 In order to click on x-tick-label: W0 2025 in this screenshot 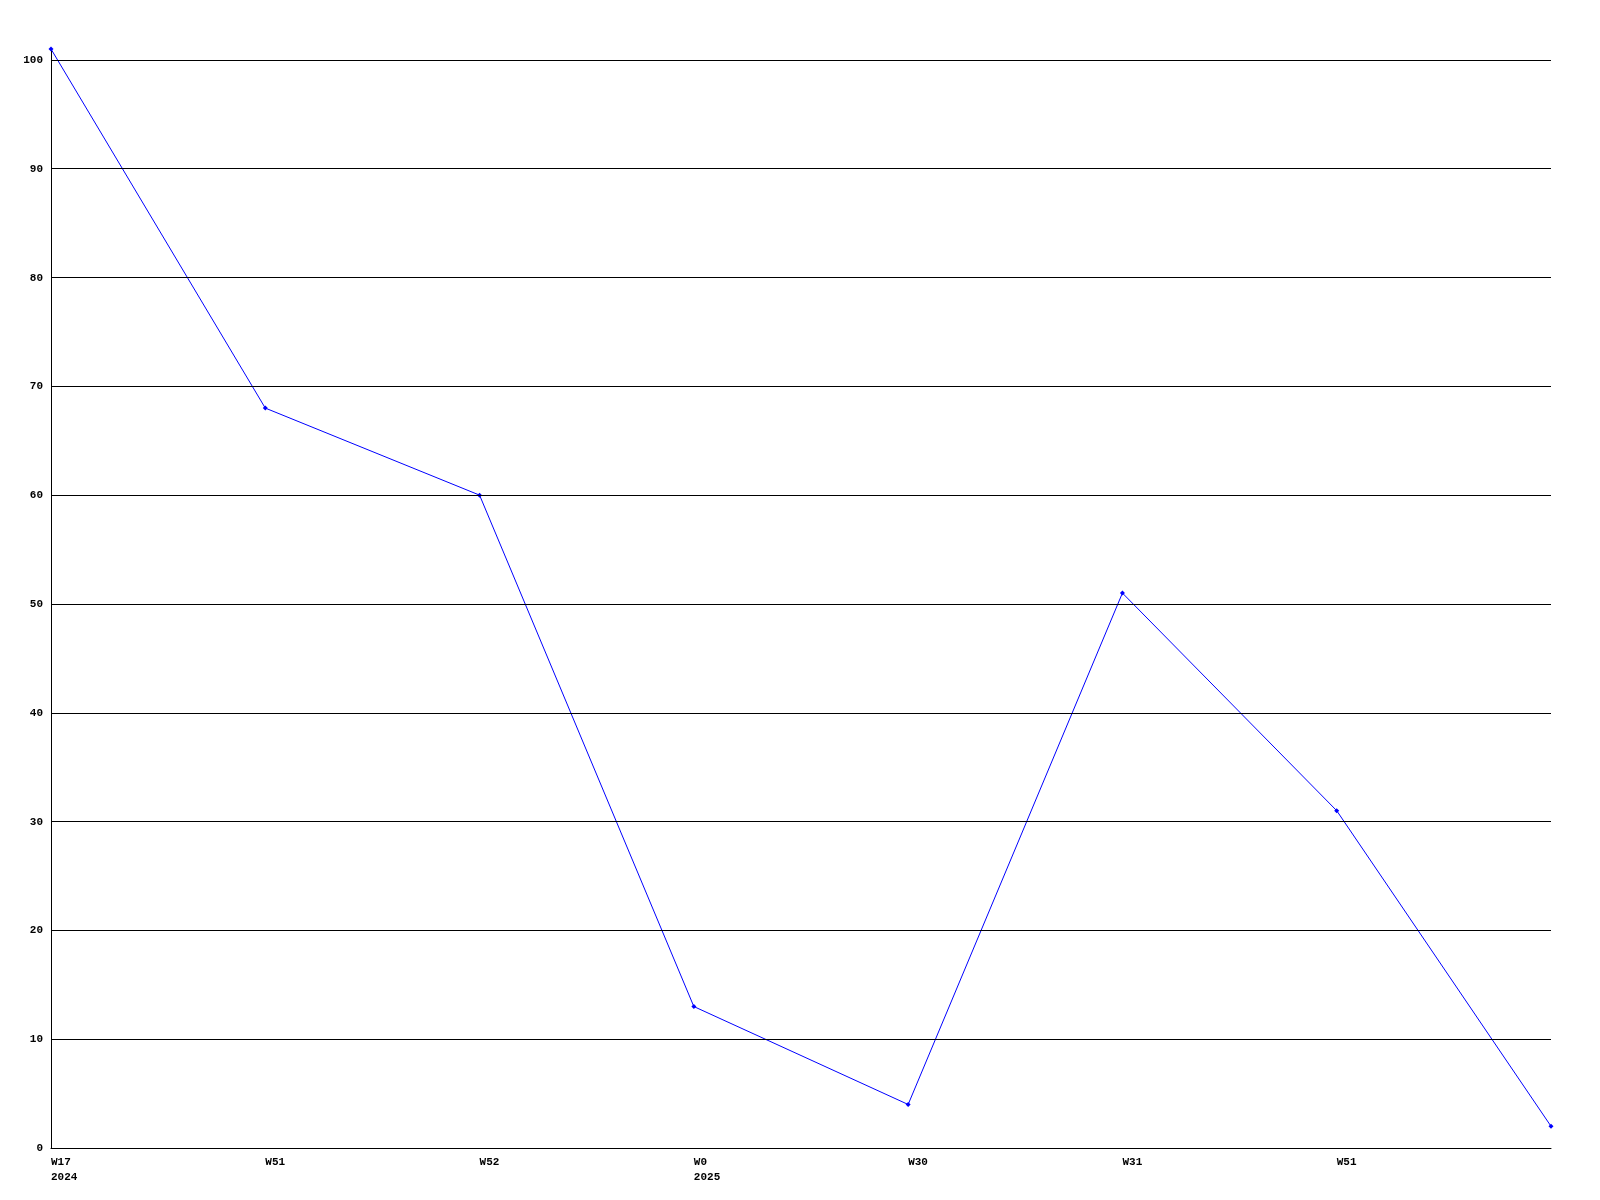, I will do `click(707, 1169)`.